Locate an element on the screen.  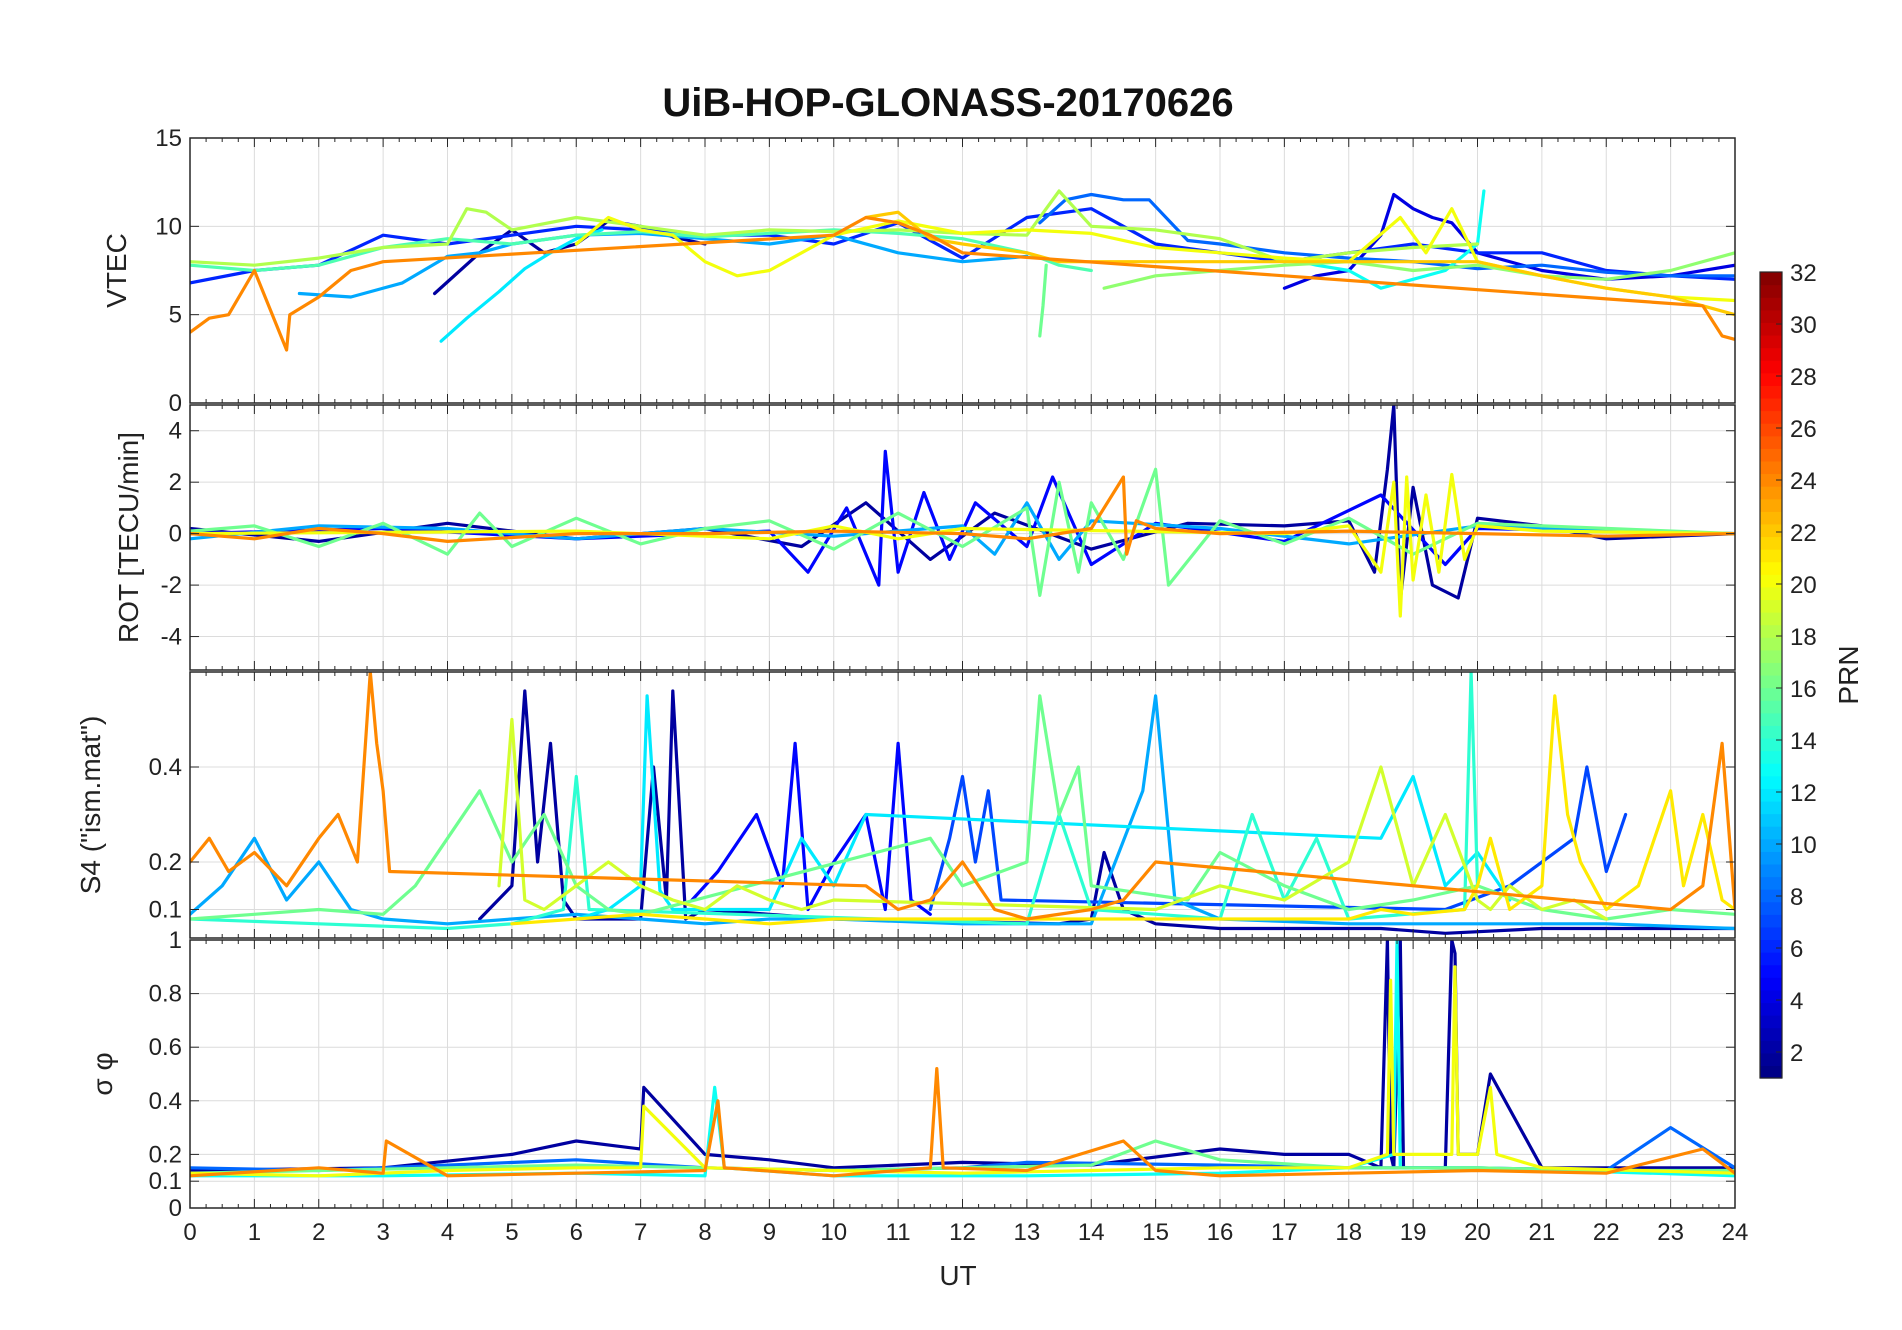
colorbar-tick-label: 22 is located at coordinates (1803, 533).